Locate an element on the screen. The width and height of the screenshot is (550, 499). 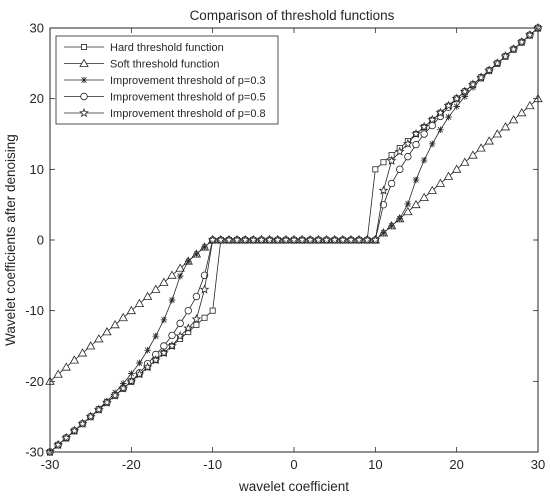
legend-item: Soft threshold function is located at coordinates (141, 65).